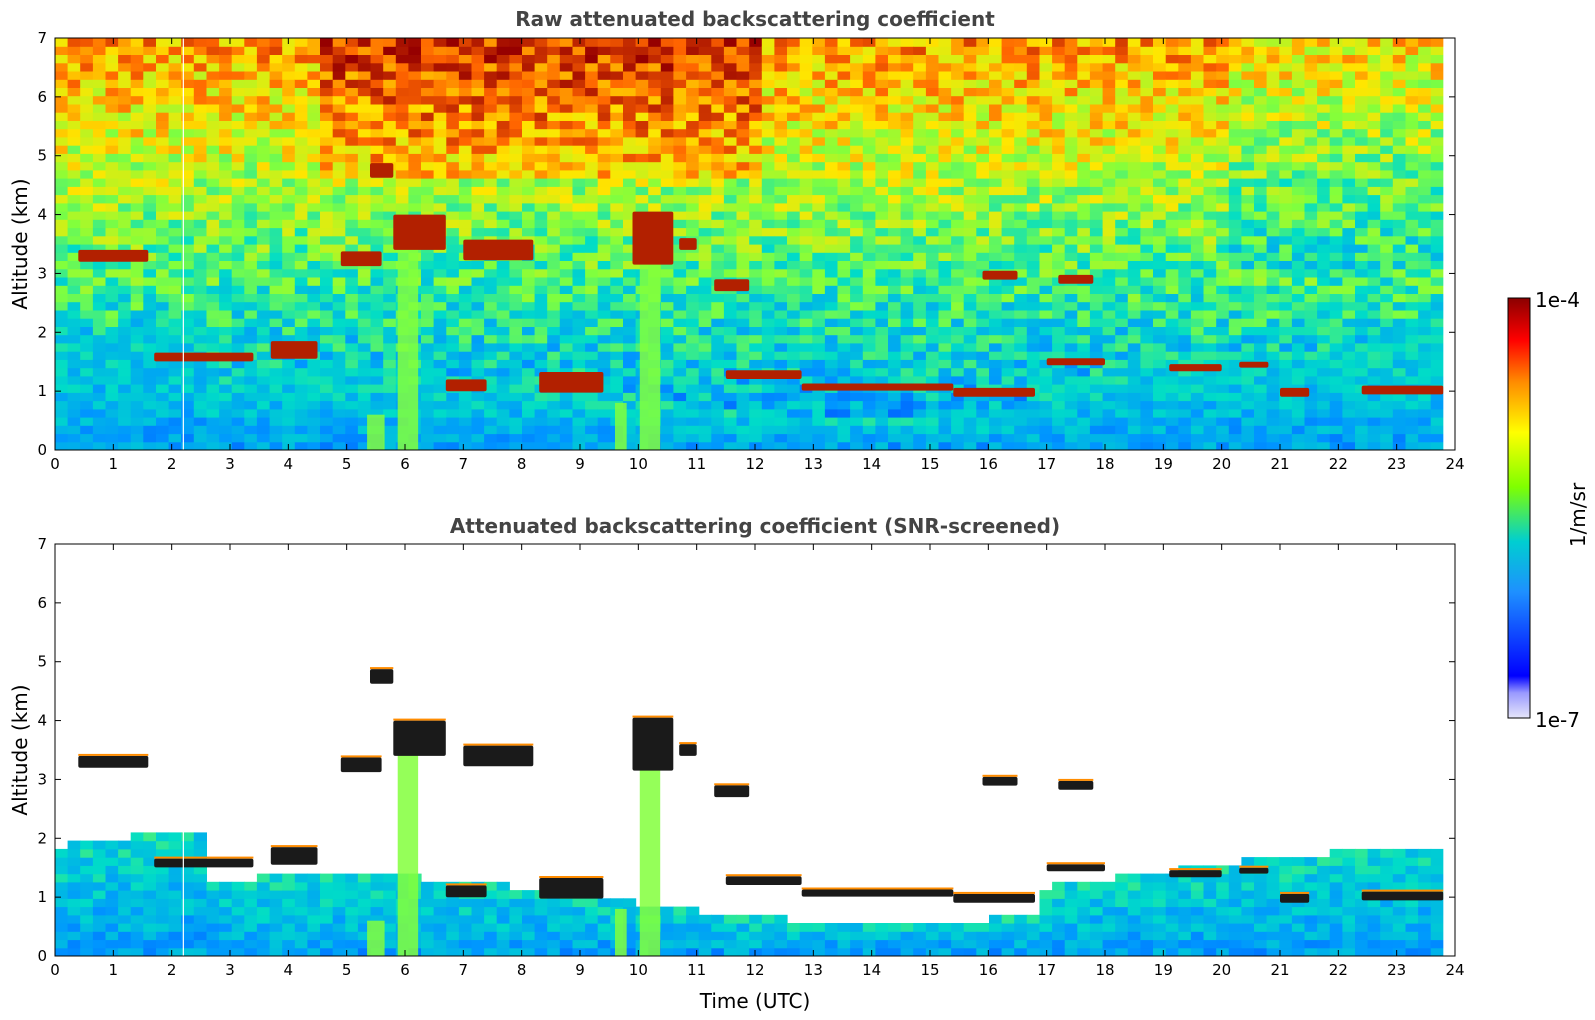  Describe the element at coordinates (55, 464) in the screenshot. I see `x-tick-label: 0` at that location.